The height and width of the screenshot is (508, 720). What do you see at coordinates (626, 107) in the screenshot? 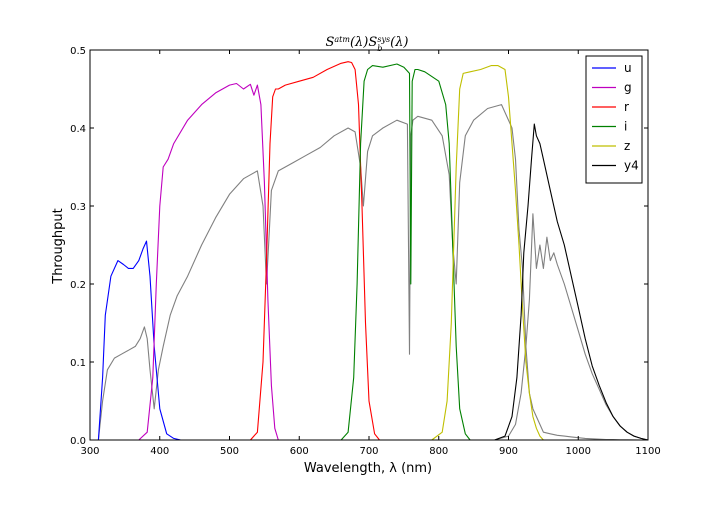
I see `legend-label-r: r` at bounding box center [626, 107].